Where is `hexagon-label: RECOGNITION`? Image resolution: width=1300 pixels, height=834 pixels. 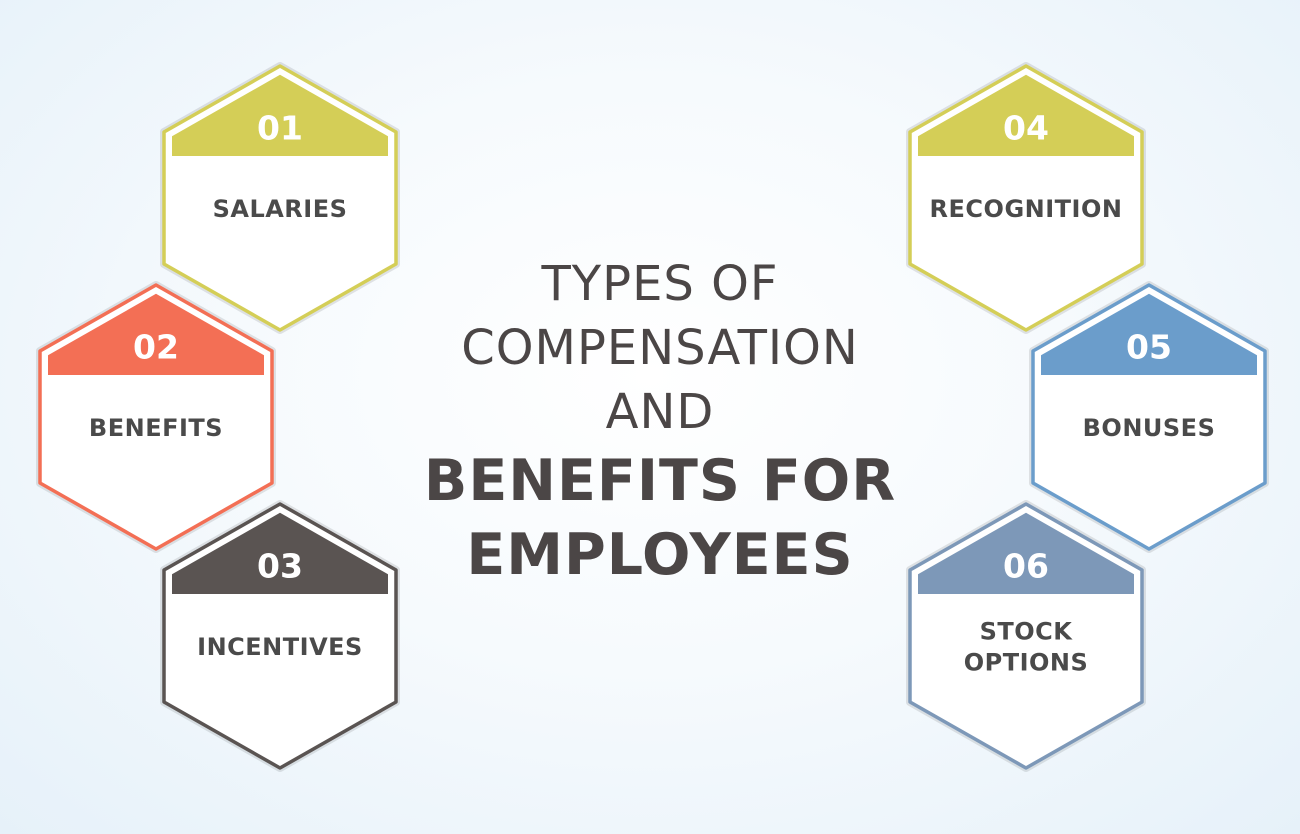
hexagon-label: RECOGNITION is located at coordinates (1026, 209).